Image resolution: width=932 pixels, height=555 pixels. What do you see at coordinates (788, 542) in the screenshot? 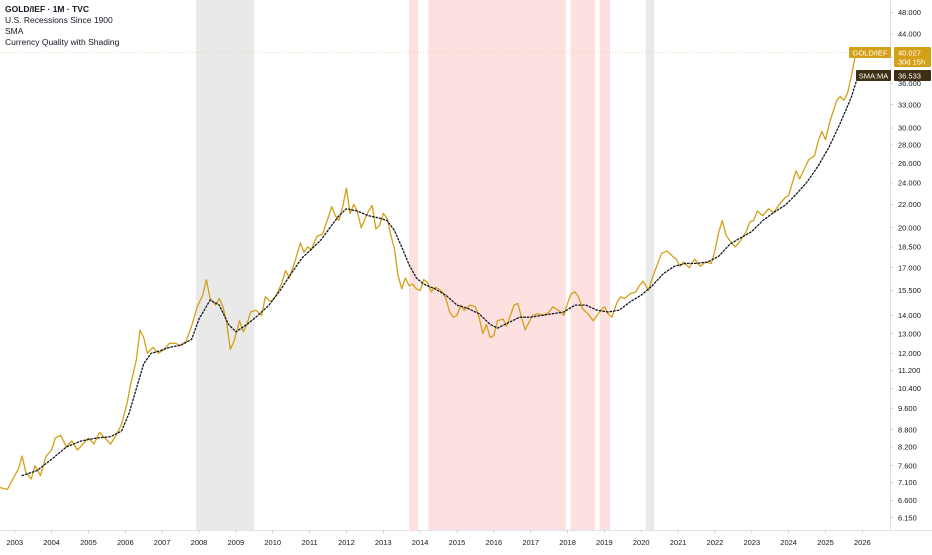
I see `x-tick-label: 2024` at bounding box center [788, 542].